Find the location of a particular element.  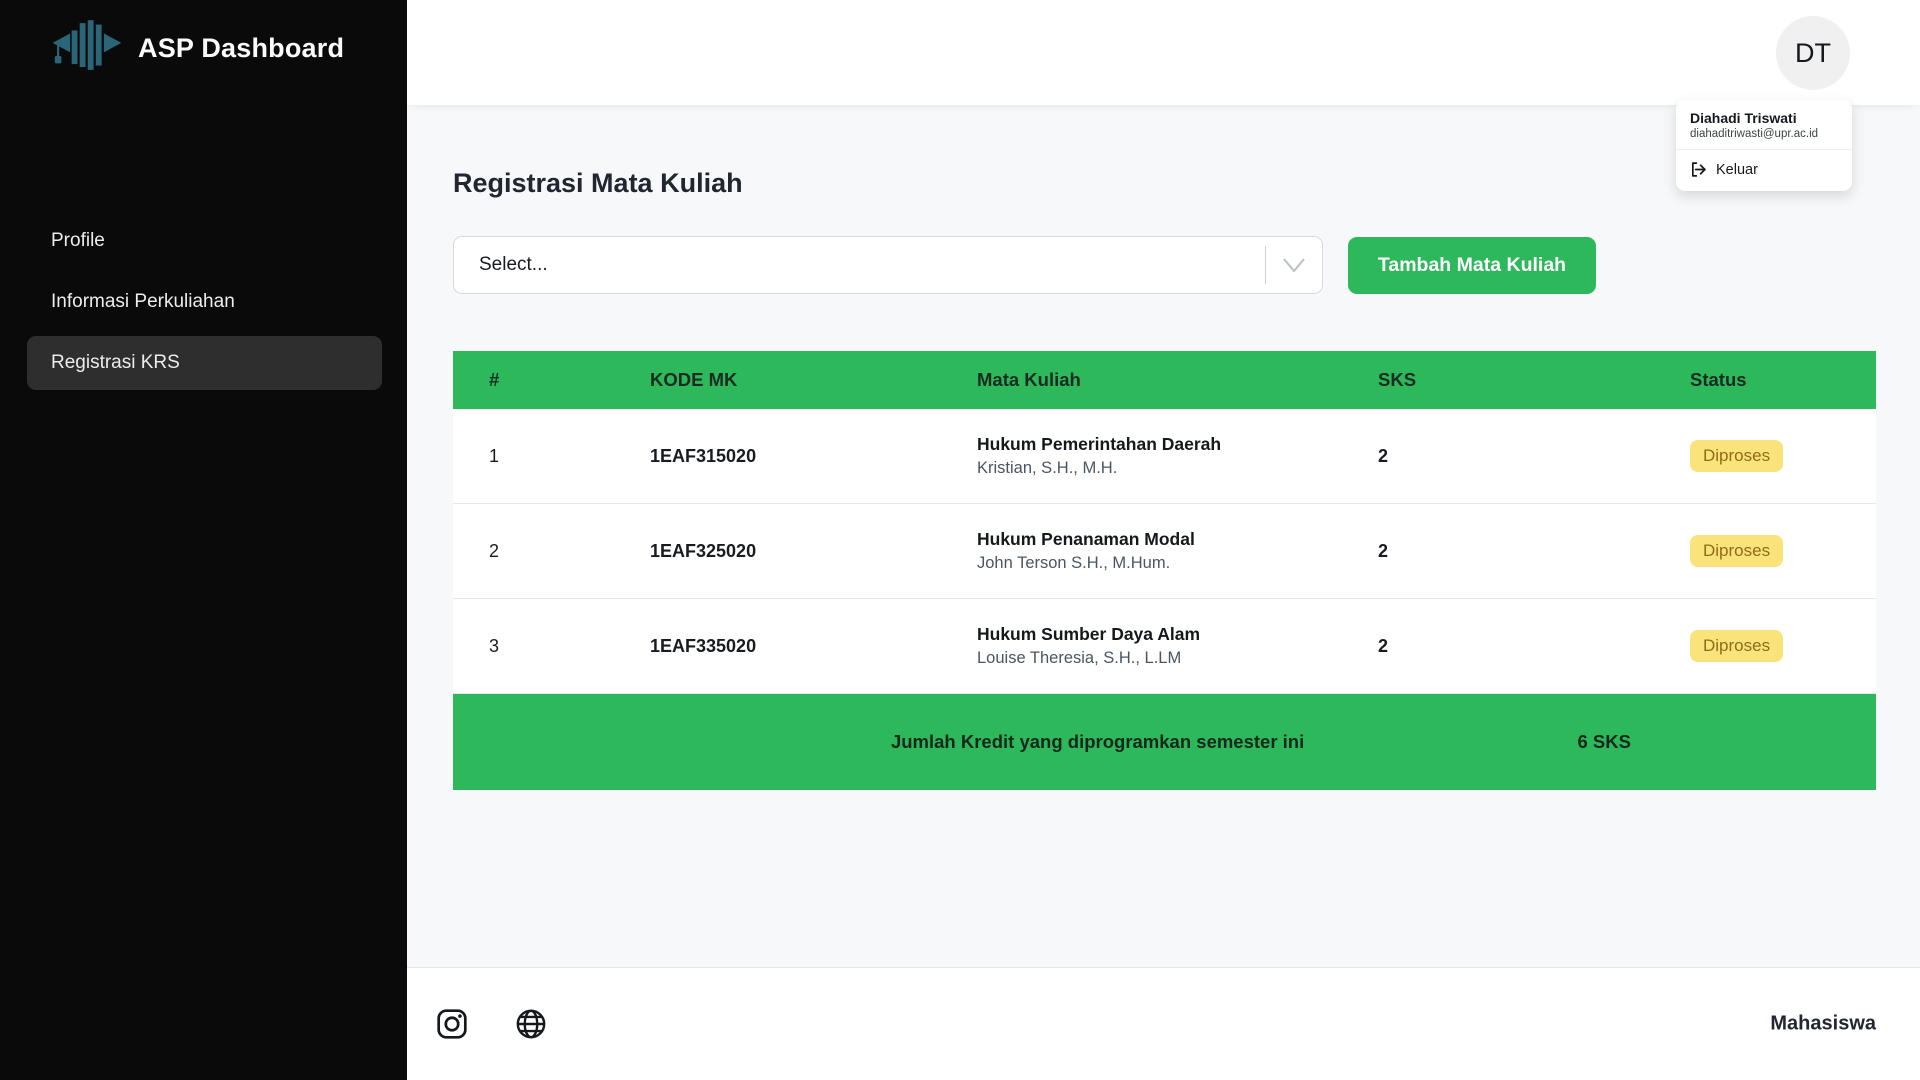

topbar: DT is located at coordinates (1163, 52).